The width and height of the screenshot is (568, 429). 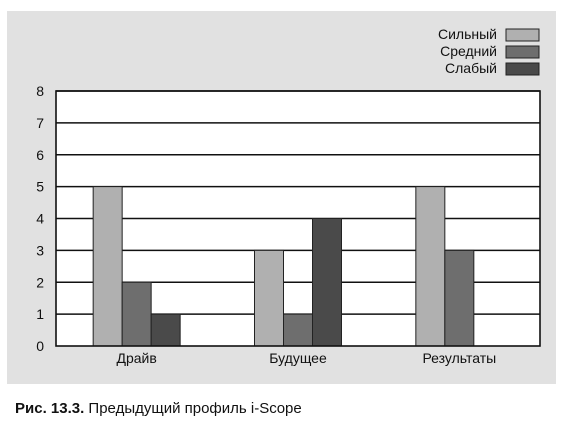 What do you see at coordinates (40, 250) in the screenshot?
I see `y-tick-label: 3` at bounding box center [40, 250].